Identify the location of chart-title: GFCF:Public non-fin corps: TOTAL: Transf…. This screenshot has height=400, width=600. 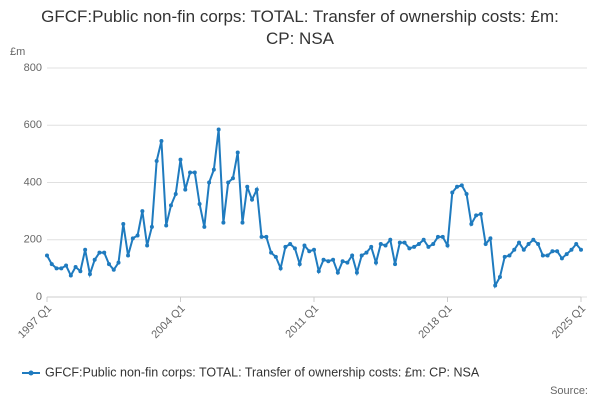
(300, 27).